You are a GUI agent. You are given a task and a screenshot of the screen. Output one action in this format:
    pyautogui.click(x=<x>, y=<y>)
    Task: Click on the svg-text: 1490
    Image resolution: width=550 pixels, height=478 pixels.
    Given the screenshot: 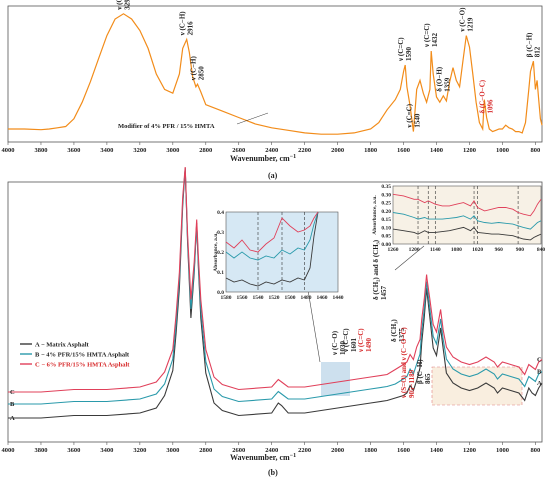 What is the action you would take?
    pyautogui.click(x=369, y=345)
    